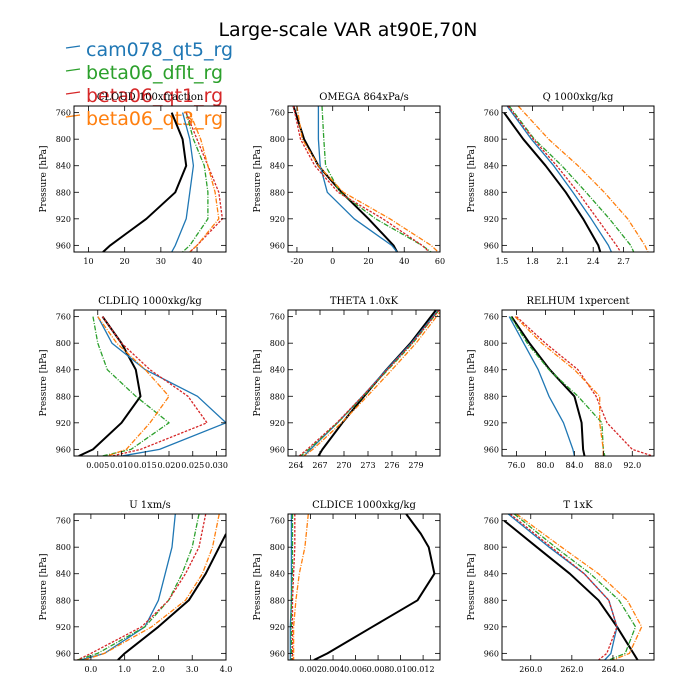 Image resolution: width=700 pixels, height=700 pixels. Describe the element at coordinates (73, 116) in the screenshot. I see `legend-swatch-qt3` at that location.